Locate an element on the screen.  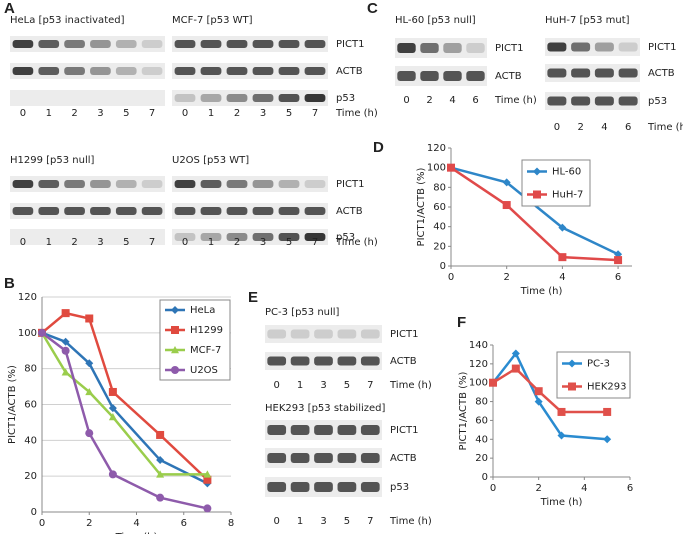
y-tick-label: 140 is located at coordinates (478, 345).